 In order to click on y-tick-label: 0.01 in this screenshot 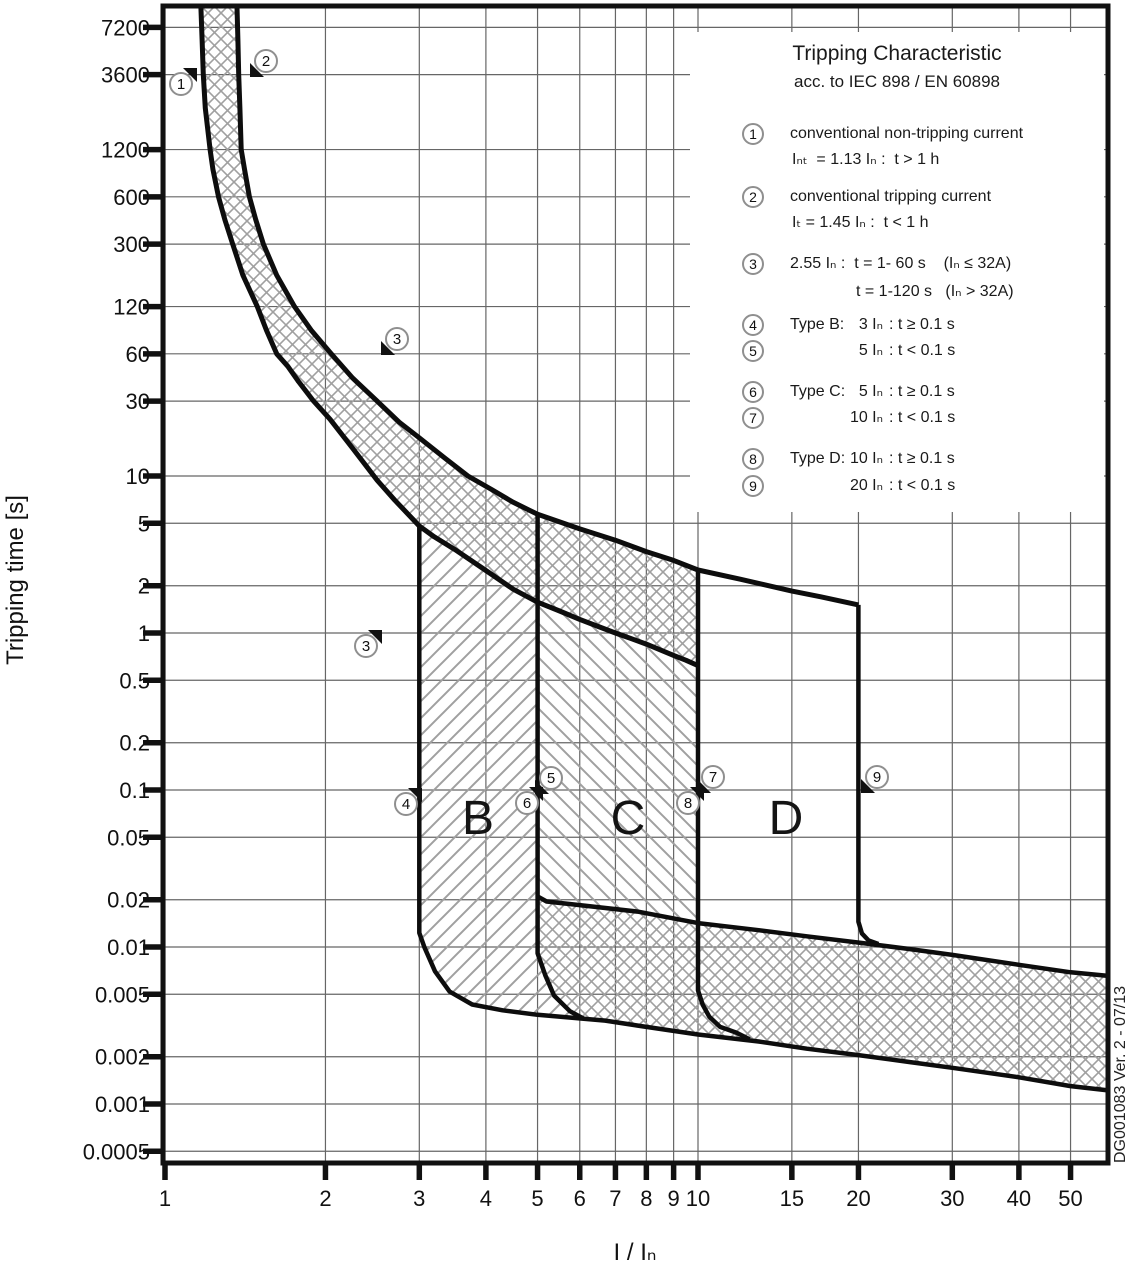, I will do `click(128, 947)`.